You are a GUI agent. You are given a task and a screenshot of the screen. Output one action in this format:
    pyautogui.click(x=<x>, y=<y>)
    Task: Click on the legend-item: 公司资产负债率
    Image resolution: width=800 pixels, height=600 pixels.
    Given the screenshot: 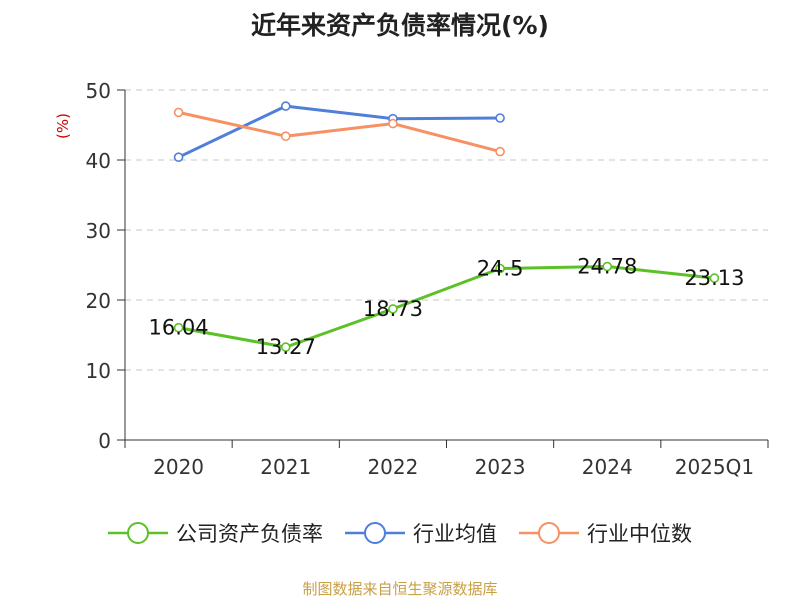 What is the action you would take?
    pyautogui.click(x=215, y=533)
    